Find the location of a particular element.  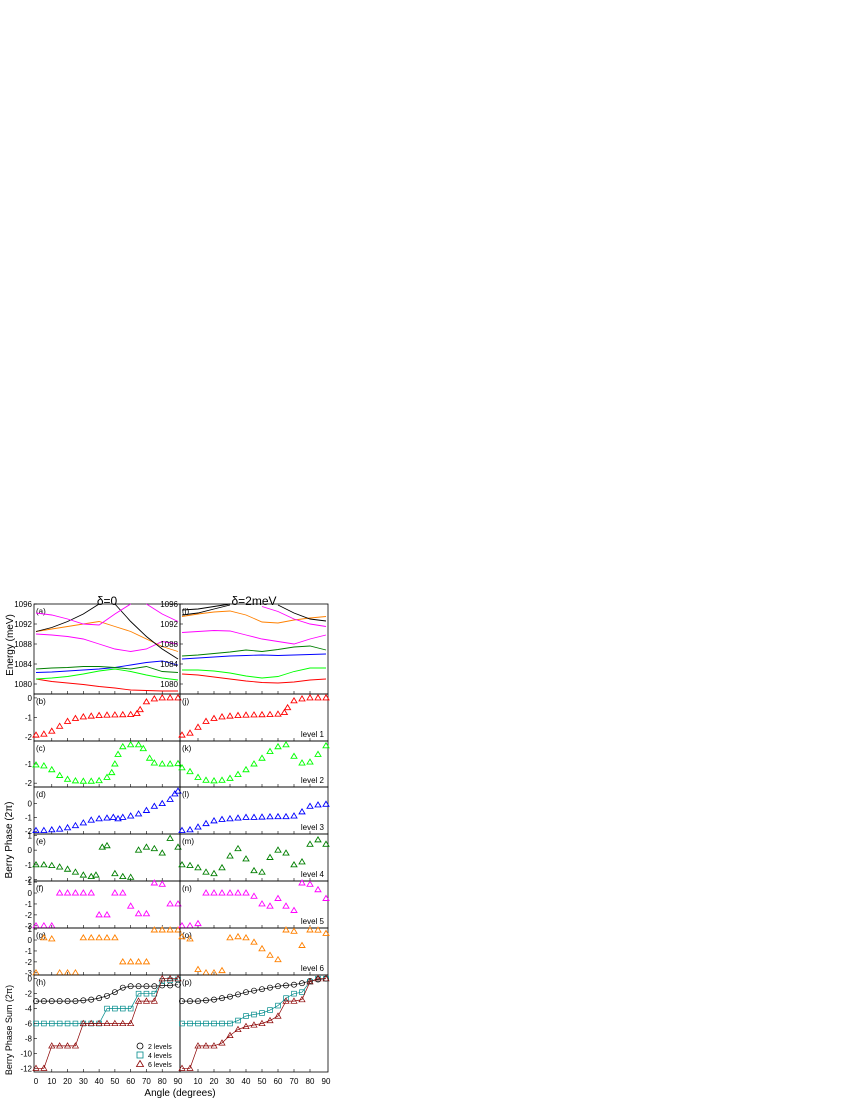

y-tick-label: -1 is located at coordinates (29, 718).